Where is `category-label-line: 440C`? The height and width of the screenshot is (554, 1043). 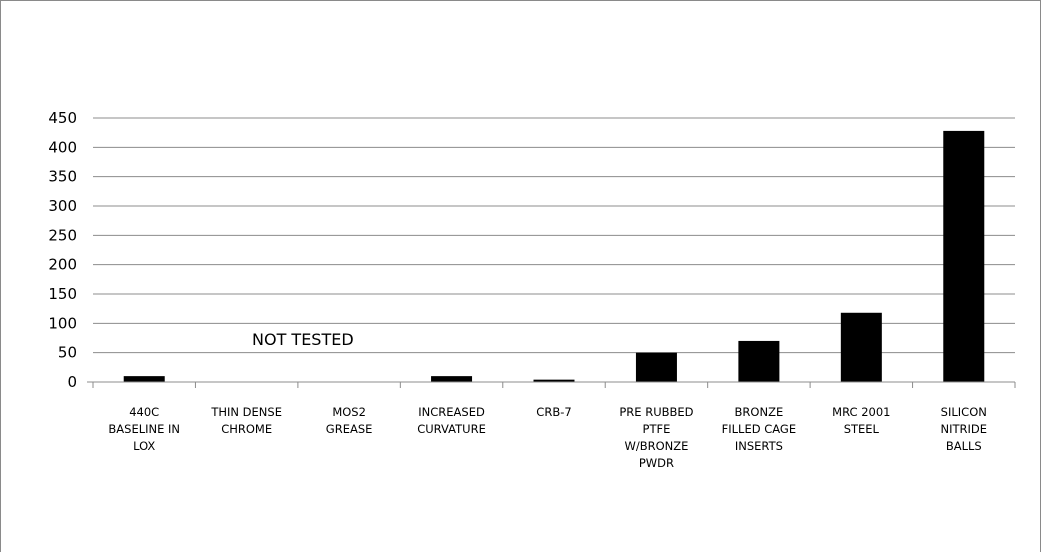
category-label-line: 440C is located at coordinates (144, 412).